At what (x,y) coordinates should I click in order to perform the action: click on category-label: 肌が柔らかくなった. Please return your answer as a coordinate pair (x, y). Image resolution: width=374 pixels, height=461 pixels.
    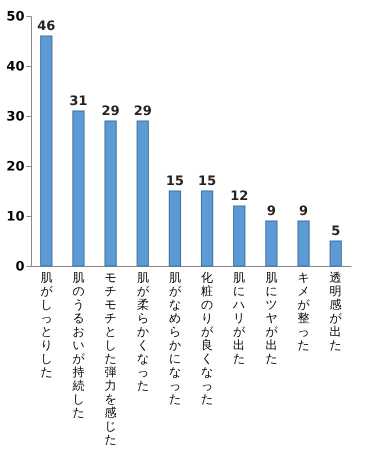
    Looking at the image, I should click on (142, 331).